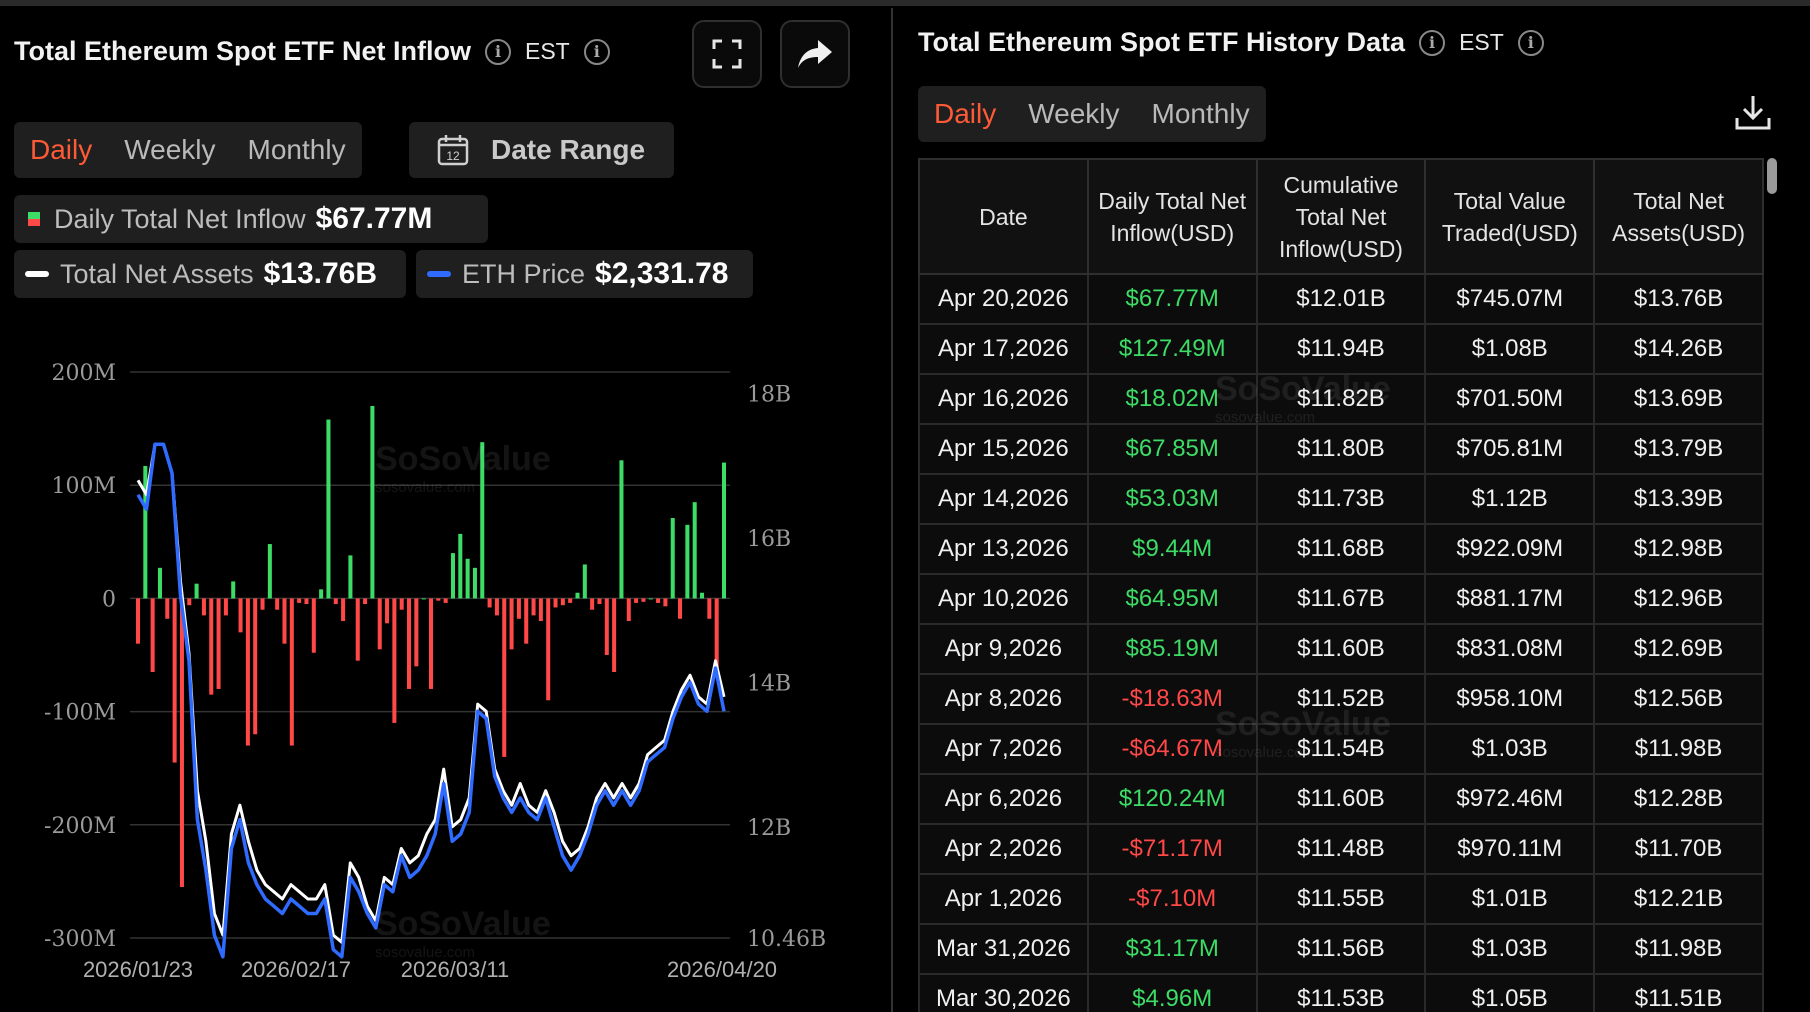  What do you see at coordinates (1172, 599) in the screenshot?
I see `table-cell: $64.95M` at bounding box center [1172, 599].